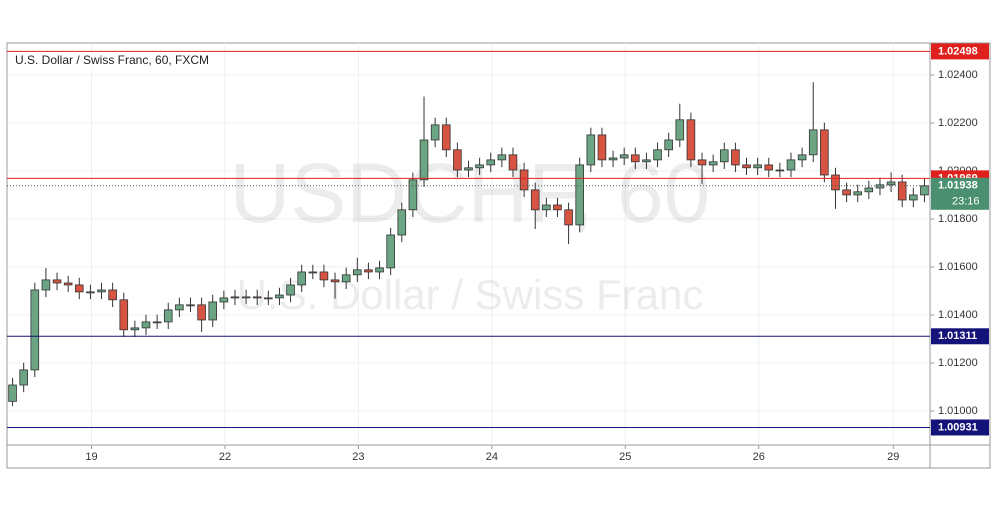 The width and height of the screenshot is (995, 507). Describe the element at coordinates (112, 60) in the screenshot. I see `chart-title: U.S. Dollar / Swiss Franc, 60, FXCM` at that location.